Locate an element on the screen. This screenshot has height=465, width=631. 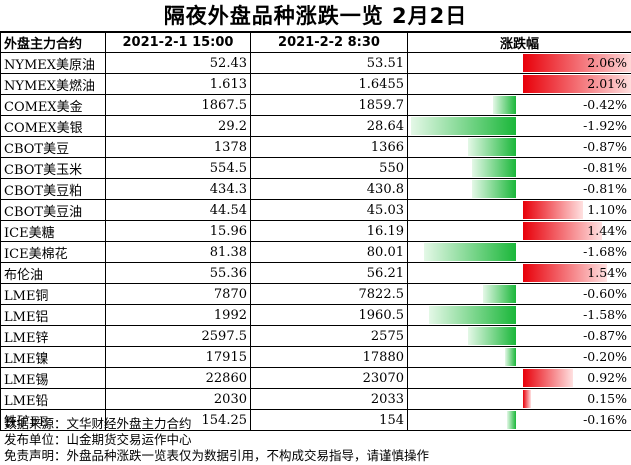
table-row: ICE美棉花 81.38 80.01 -1.68% is located at coordinates (315, 252).